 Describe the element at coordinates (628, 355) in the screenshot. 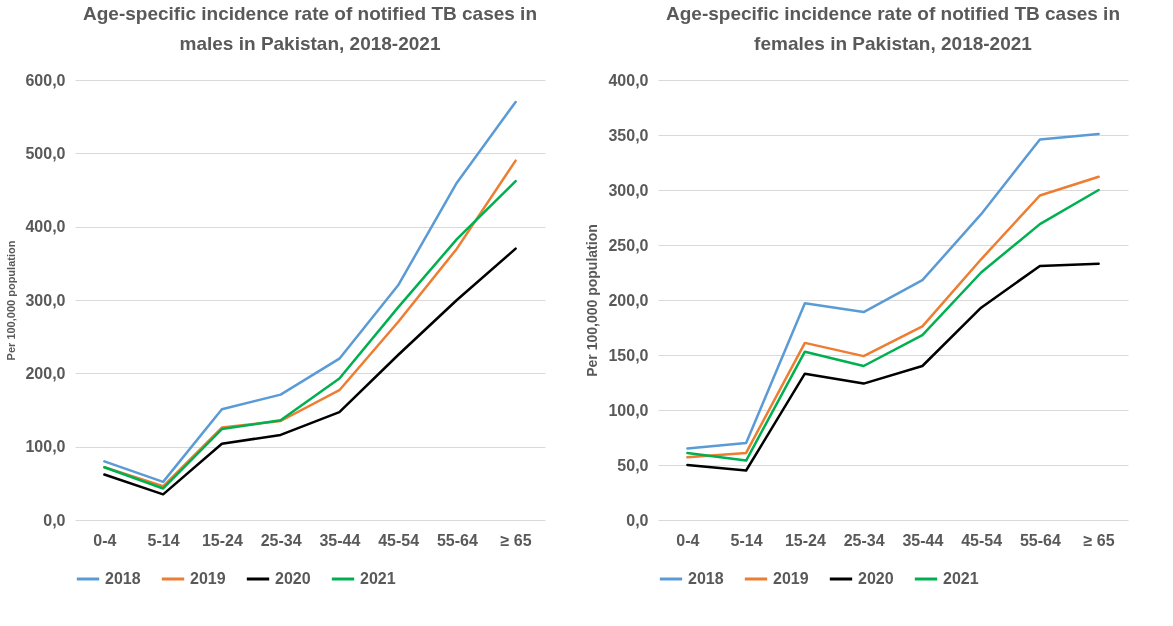

I see `y-tick-label: 150,0` at that location.